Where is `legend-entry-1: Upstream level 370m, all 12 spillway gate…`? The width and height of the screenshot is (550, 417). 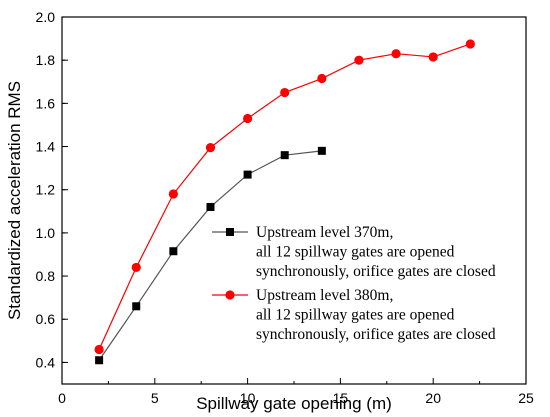 legend-entry-1: Upstream level 370m, all 12 spillway gate… is located at coordinates (354, 252).